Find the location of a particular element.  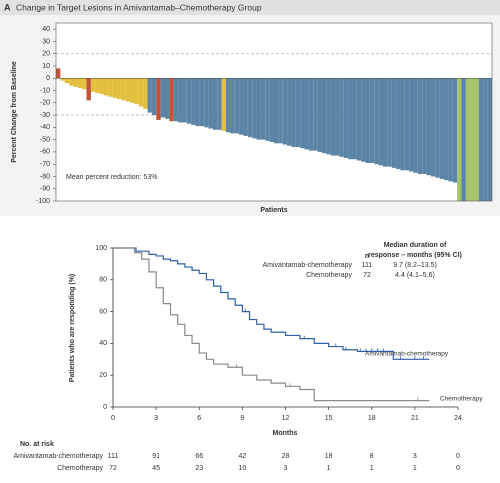

risk-count: 45 is located at coordinates (156, 468).